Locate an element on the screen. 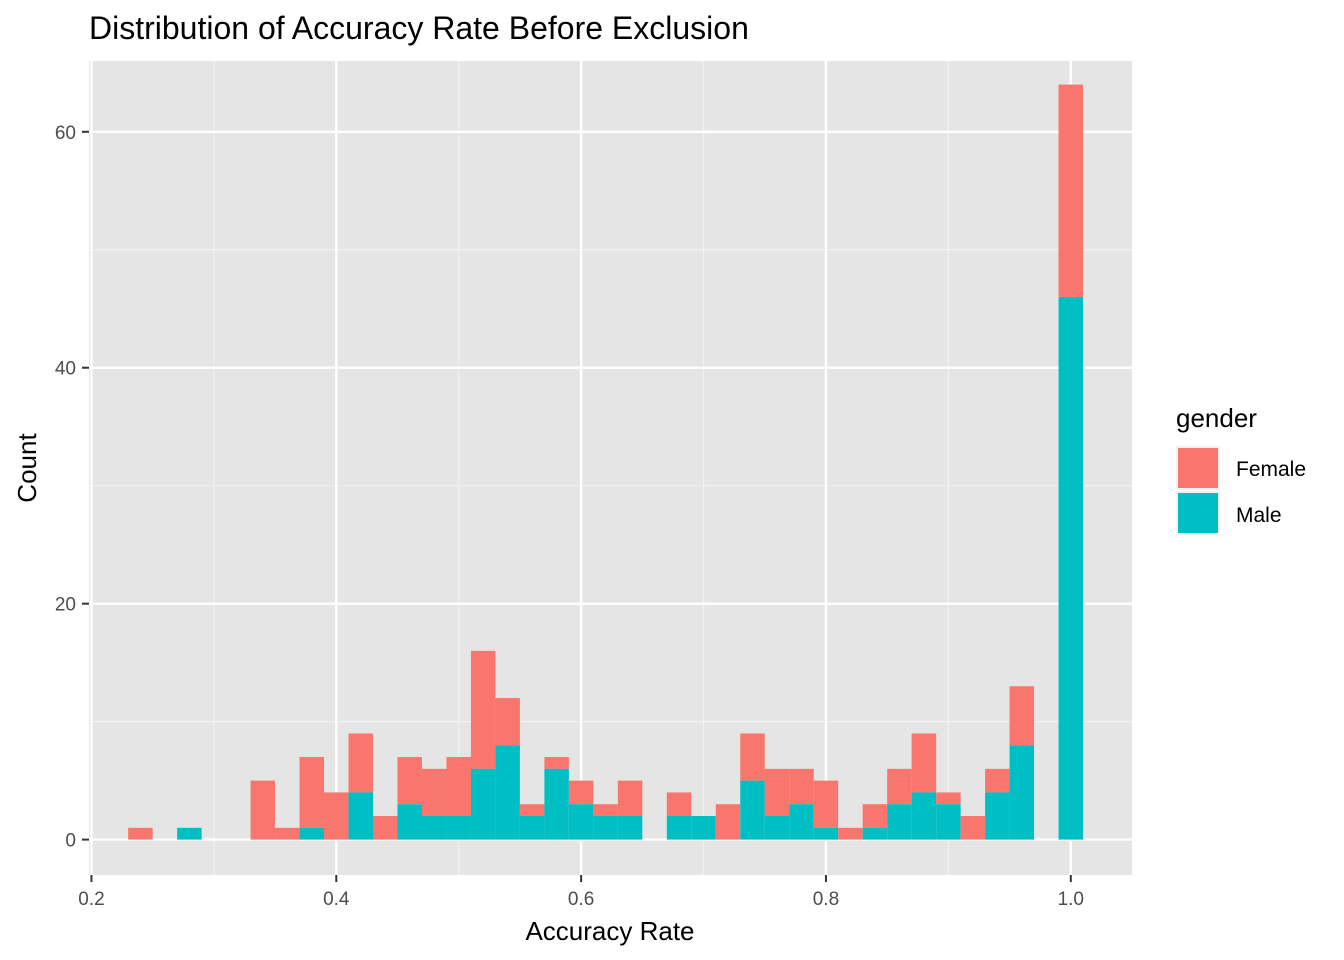 This screenshot has height=960, width=1344. x-tick-label: 1.0 is located at coordinates (1071, 899).